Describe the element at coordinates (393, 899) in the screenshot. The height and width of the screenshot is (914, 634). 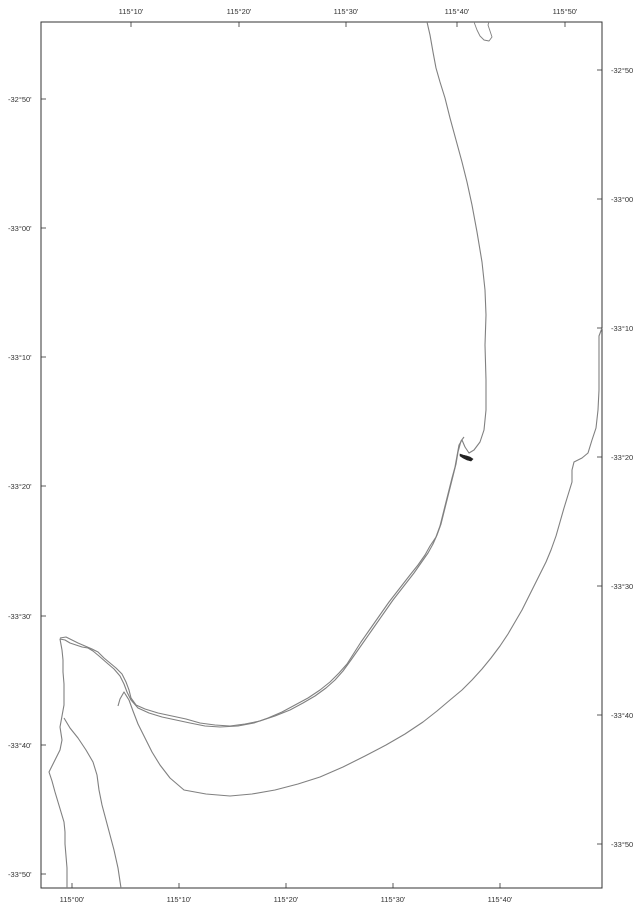
I see `bottom-longitude-label: 115°30'` at that location.